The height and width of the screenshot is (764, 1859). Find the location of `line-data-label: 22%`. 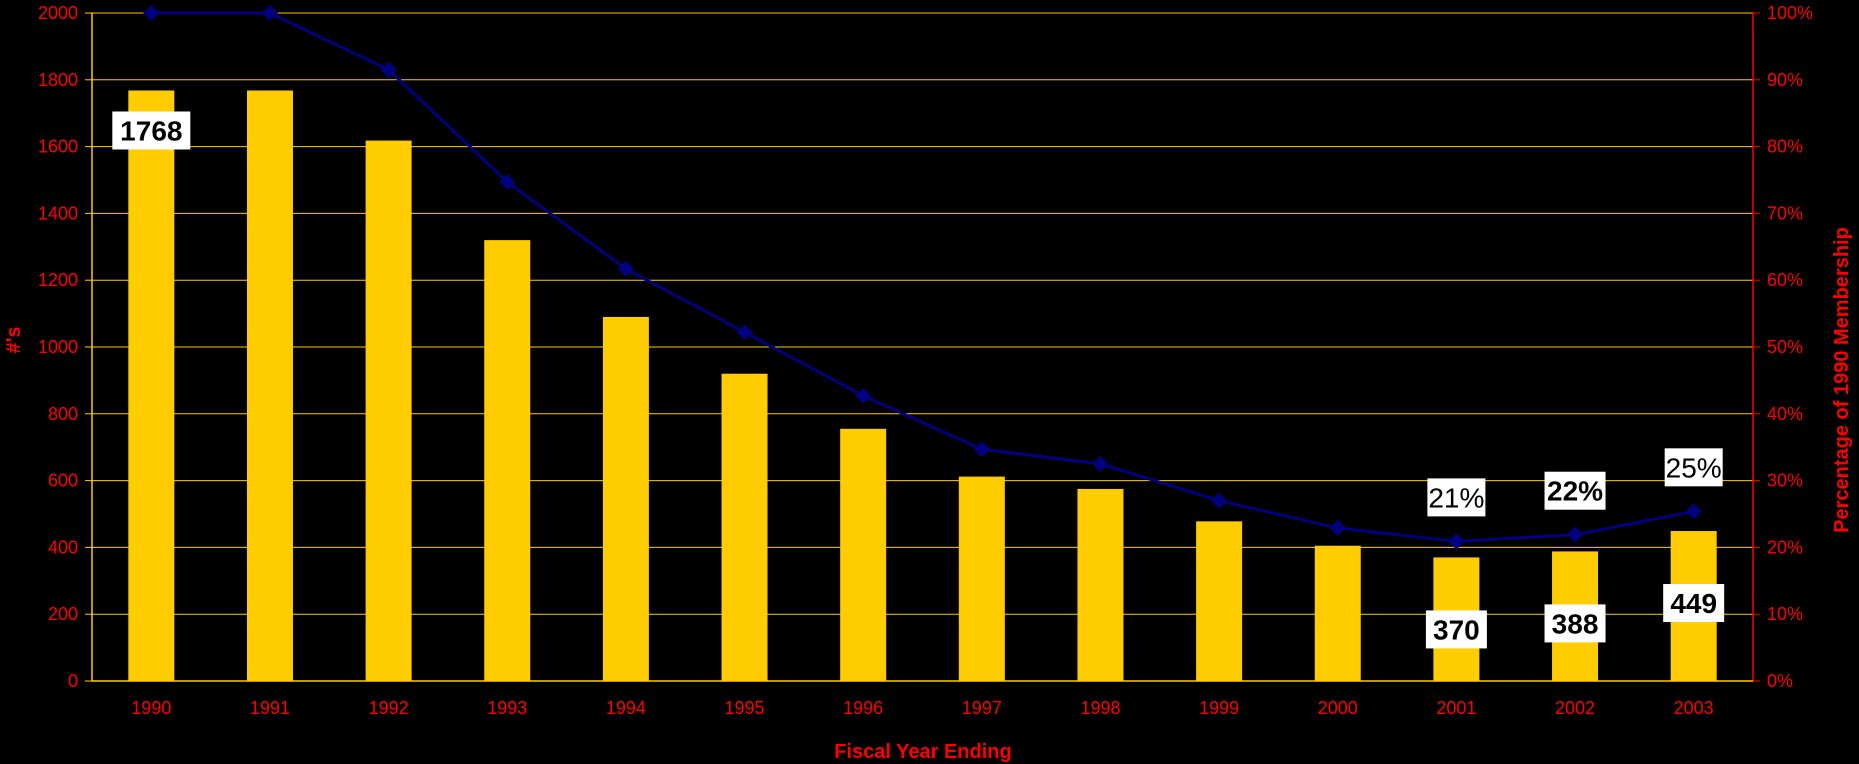

line-data-label: 22% is located at coordinates (1575, 490).